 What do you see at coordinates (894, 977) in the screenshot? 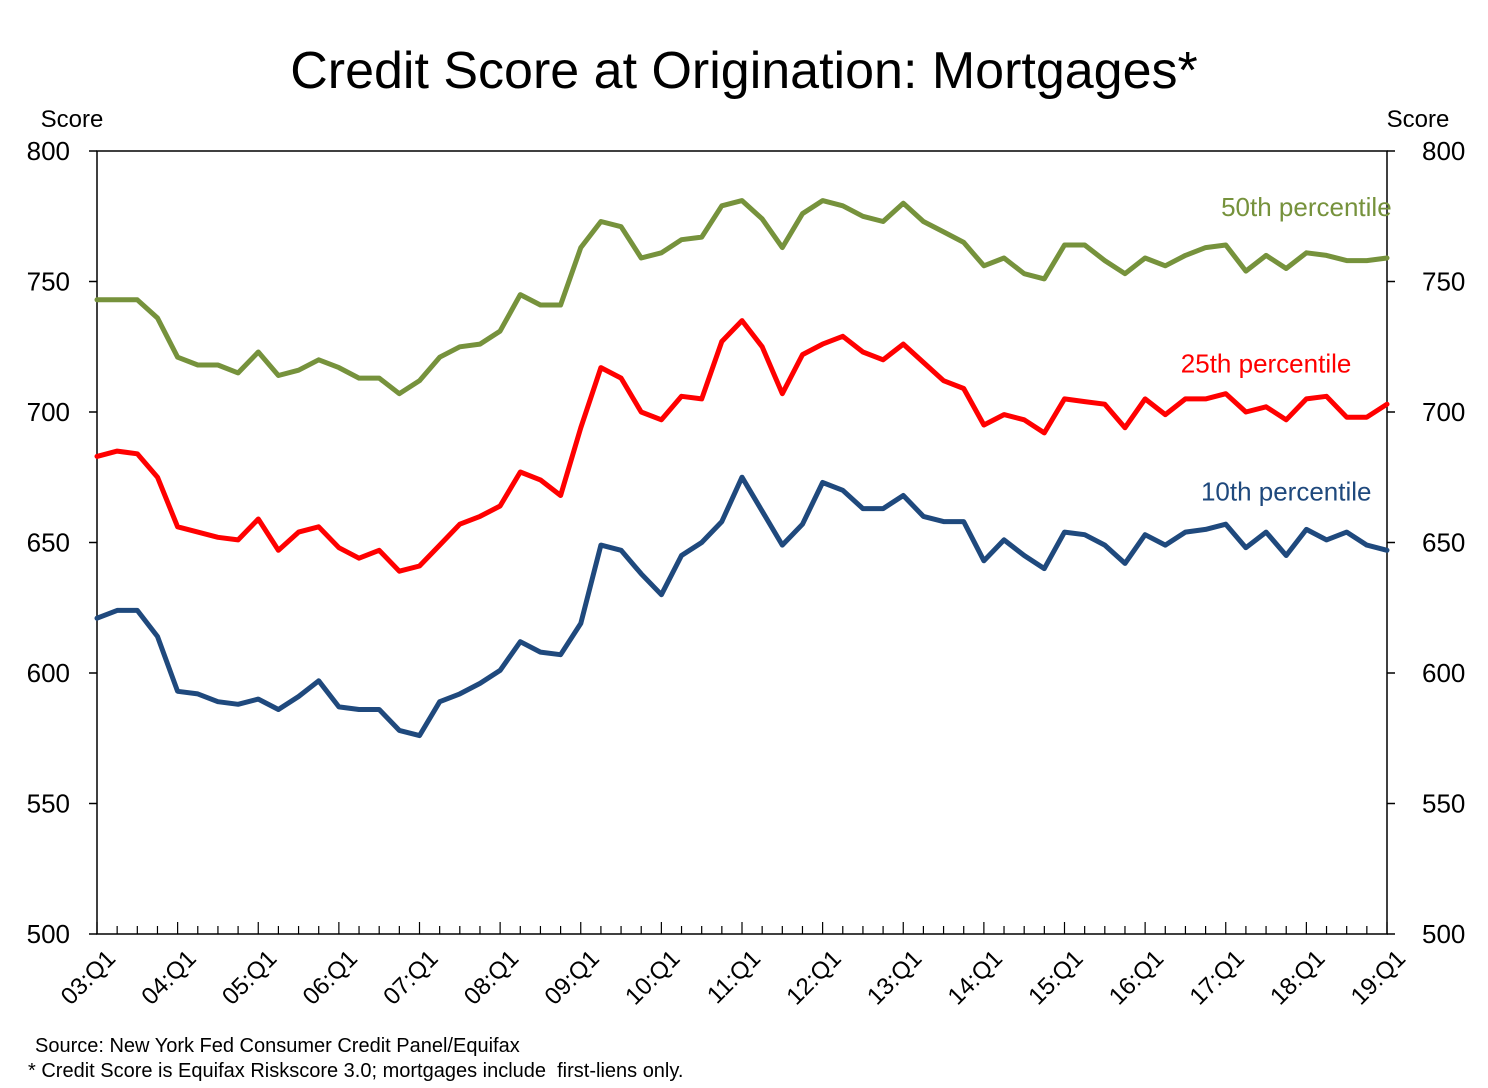
I see `x-tick-label: 13:Q1` at bounding box center [894, 977].